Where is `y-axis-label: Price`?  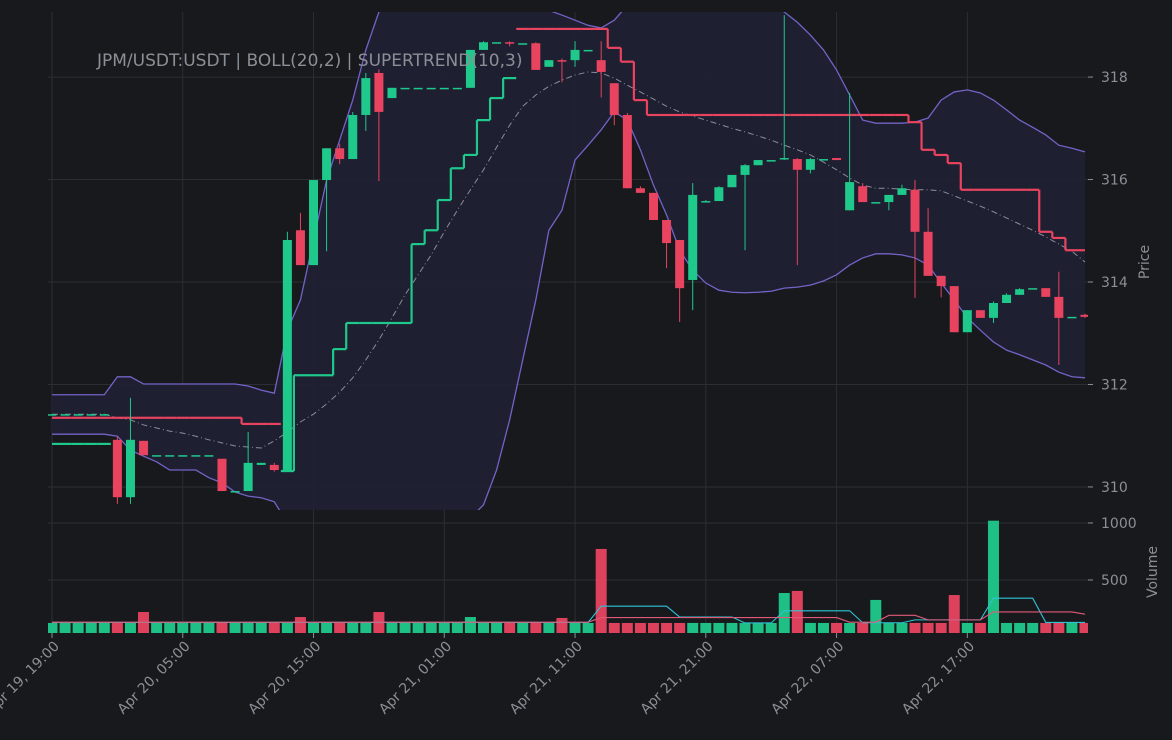 y-axis-label: Price is located at coordinates (1145, 262).